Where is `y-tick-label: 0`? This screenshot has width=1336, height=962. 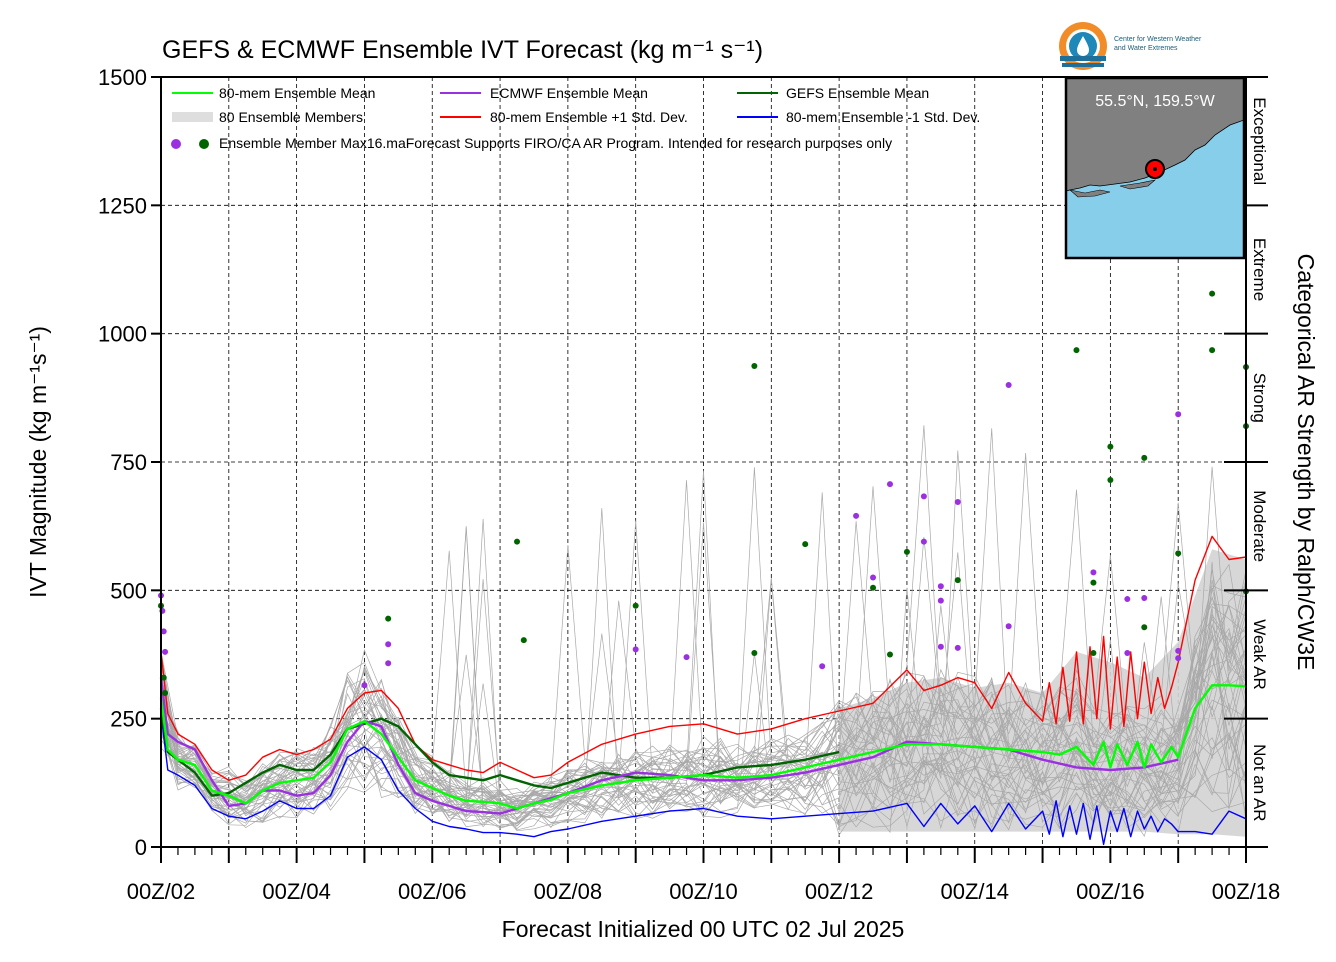
y-tick-label: 0 is located at coordinates (141, 847).